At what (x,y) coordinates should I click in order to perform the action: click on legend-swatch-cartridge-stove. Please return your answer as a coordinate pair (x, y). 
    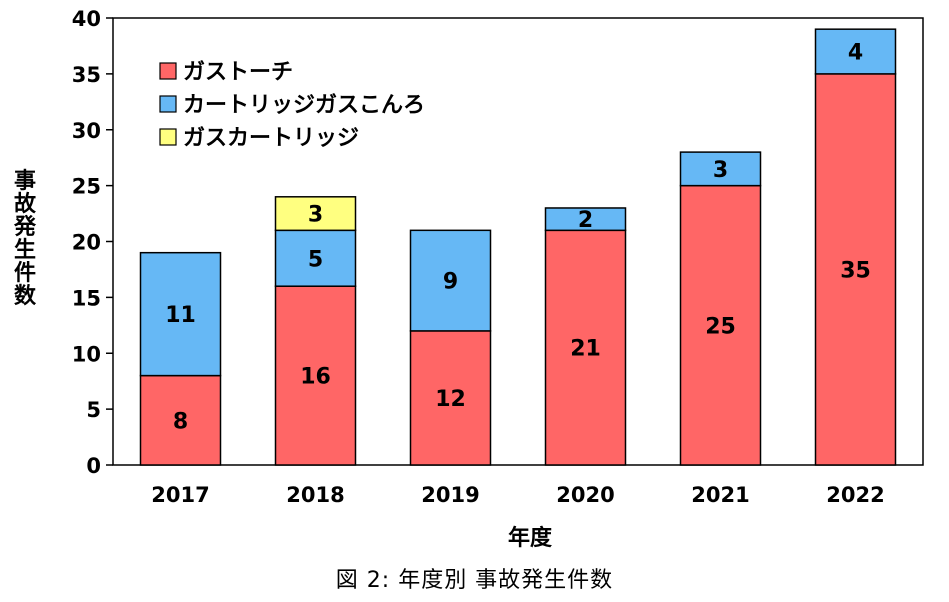
    Looking at the image, I should click on (168, 104).